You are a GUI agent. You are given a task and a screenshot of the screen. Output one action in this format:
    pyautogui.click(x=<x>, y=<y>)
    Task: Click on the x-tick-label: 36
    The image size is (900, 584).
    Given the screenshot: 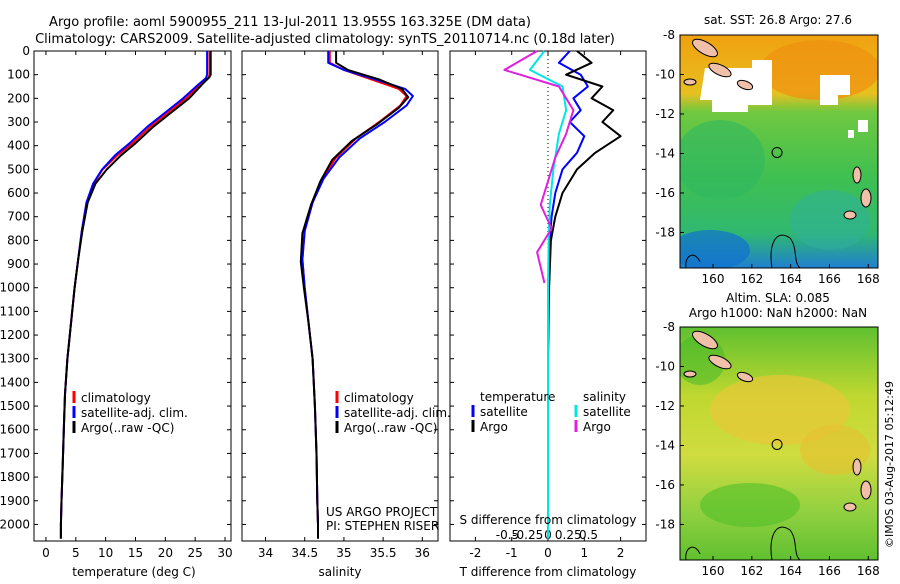 What is the action you would take?
    pyautogui.click(x=422, y=553)
    